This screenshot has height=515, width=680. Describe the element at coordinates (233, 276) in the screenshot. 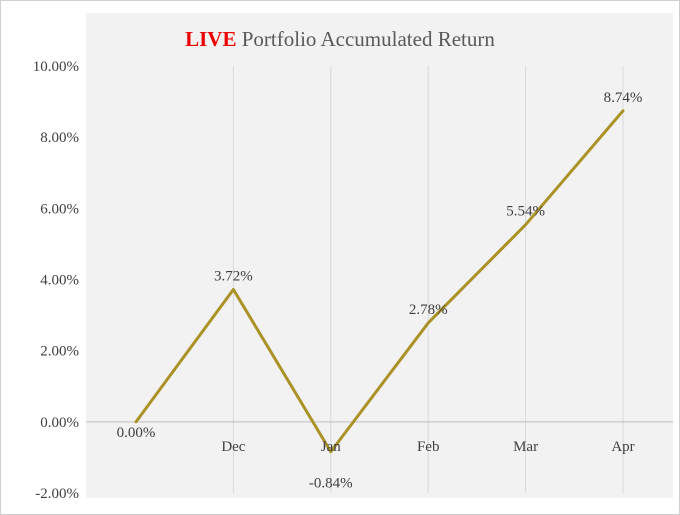

I see `data-label: 3.72%` at that location.